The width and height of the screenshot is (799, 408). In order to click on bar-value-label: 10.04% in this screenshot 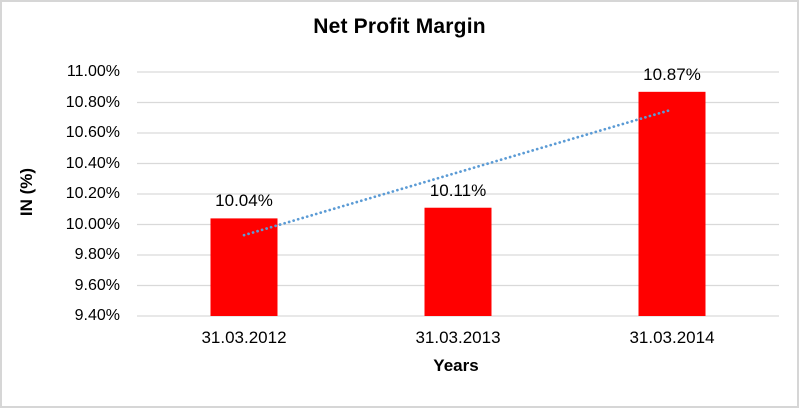, I will do `click(244, 201)`.